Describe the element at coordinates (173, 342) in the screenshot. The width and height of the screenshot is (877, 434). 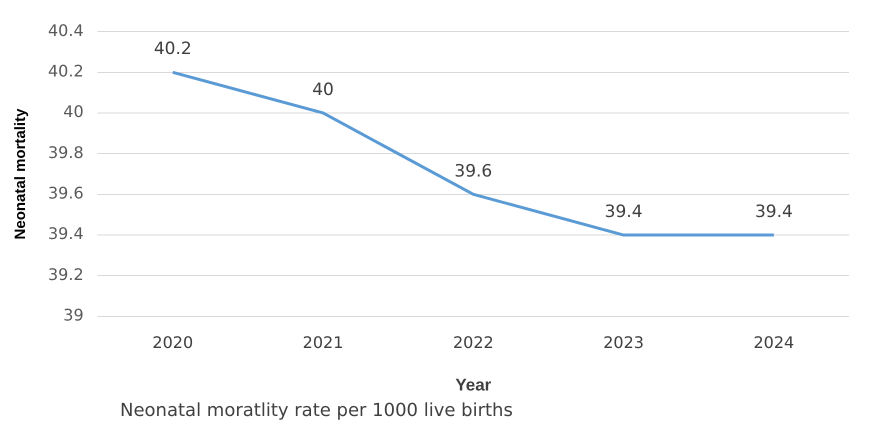
I see `x-tick-label: 2020` at that location.